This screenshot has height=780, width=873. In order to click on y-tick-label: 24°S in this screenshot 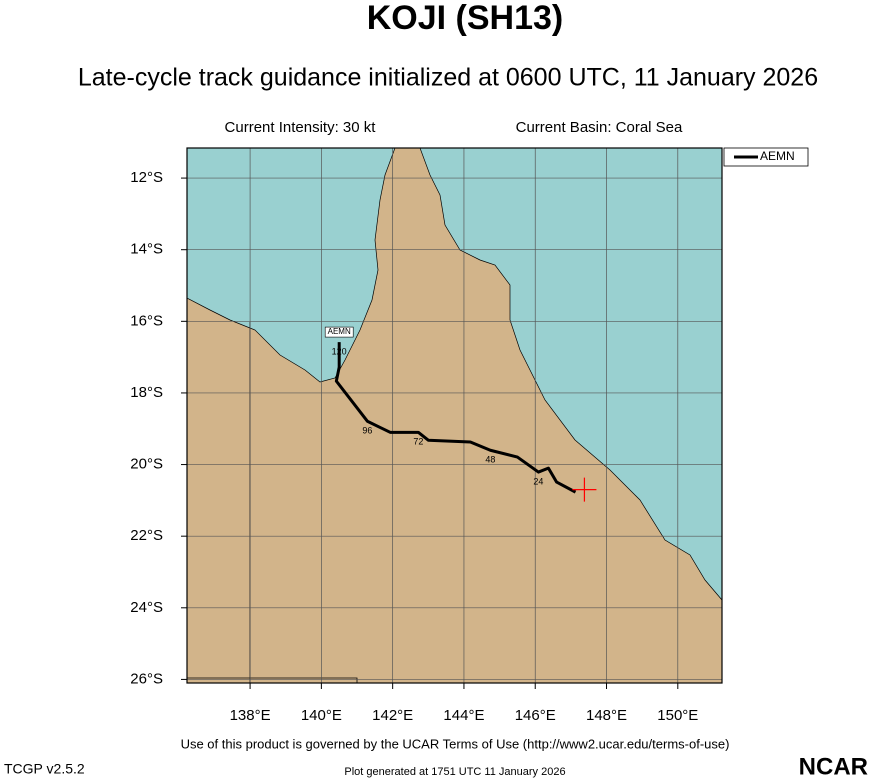, I will do `click(146, 607)`.